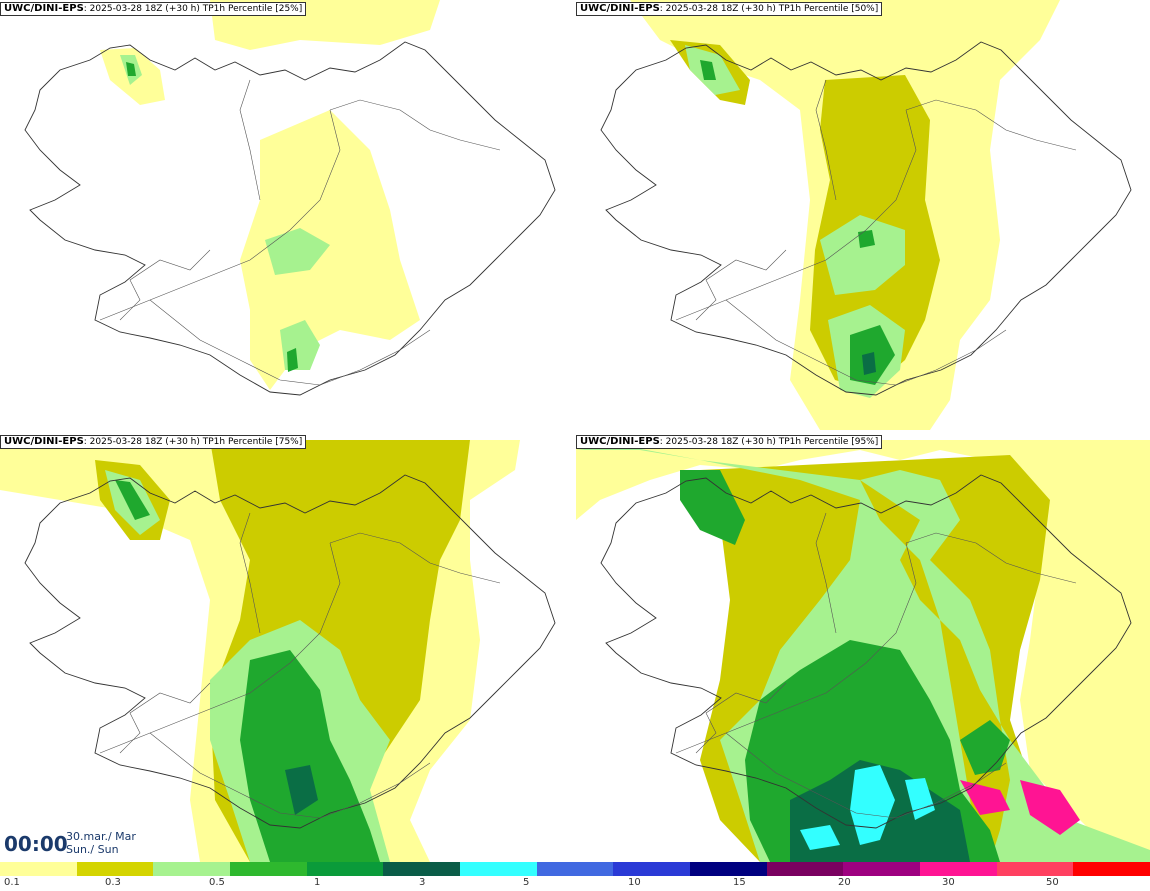 The image size is (1150, 891). I want to click on legend-label: 0.5, so click(217, 882).